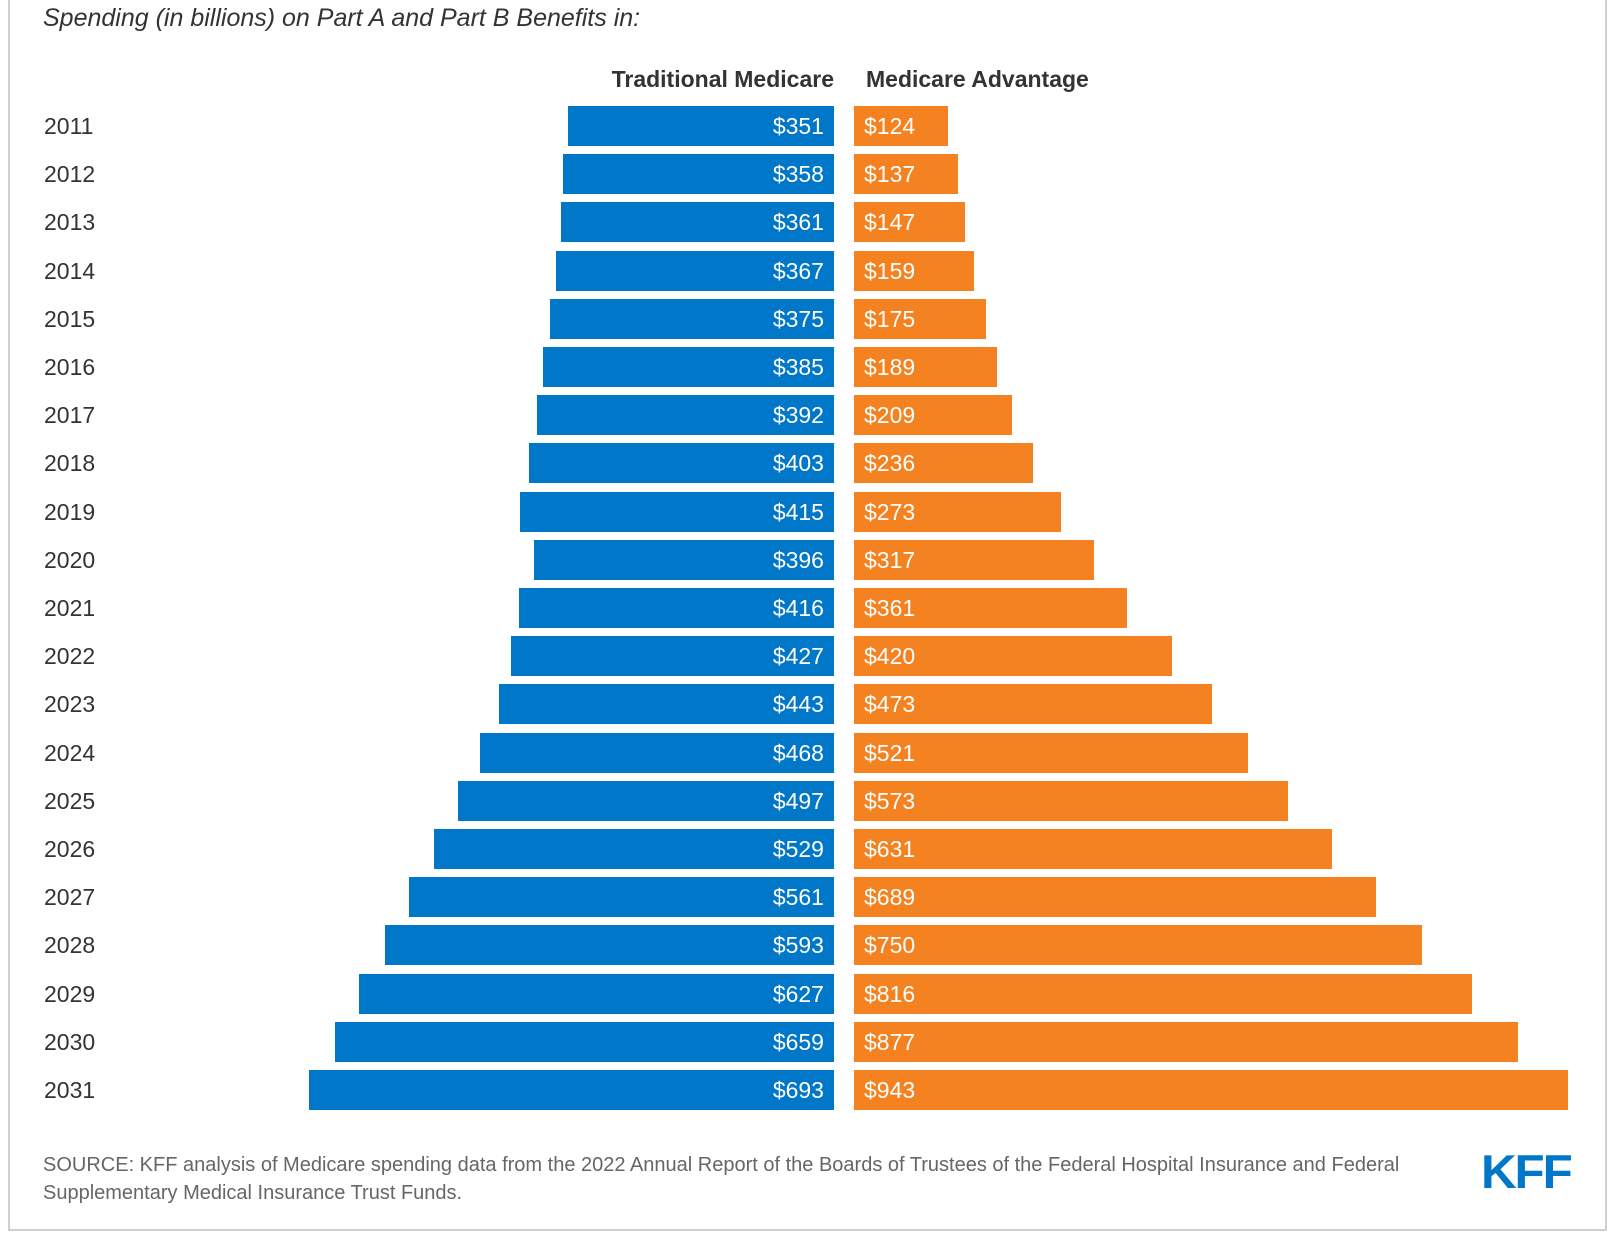 This screenshot has height=1243, width=1620. Describe the element at coordinates (798, 463) in the screenshot. I see `data-label: $403` at that location.